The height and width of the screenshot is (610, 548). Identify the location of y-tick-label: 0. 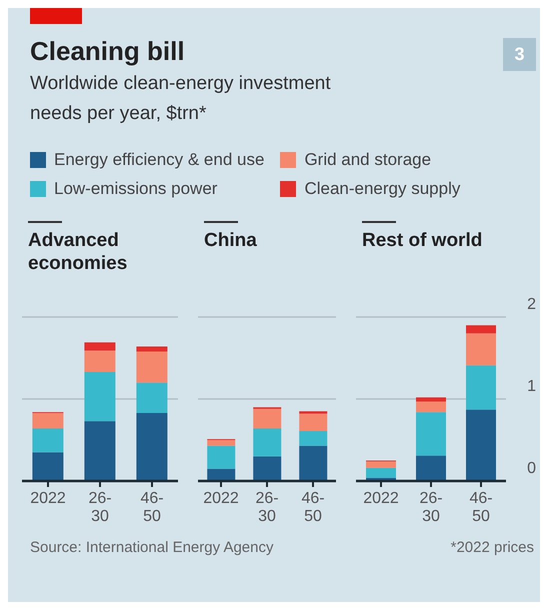
(531, 468).